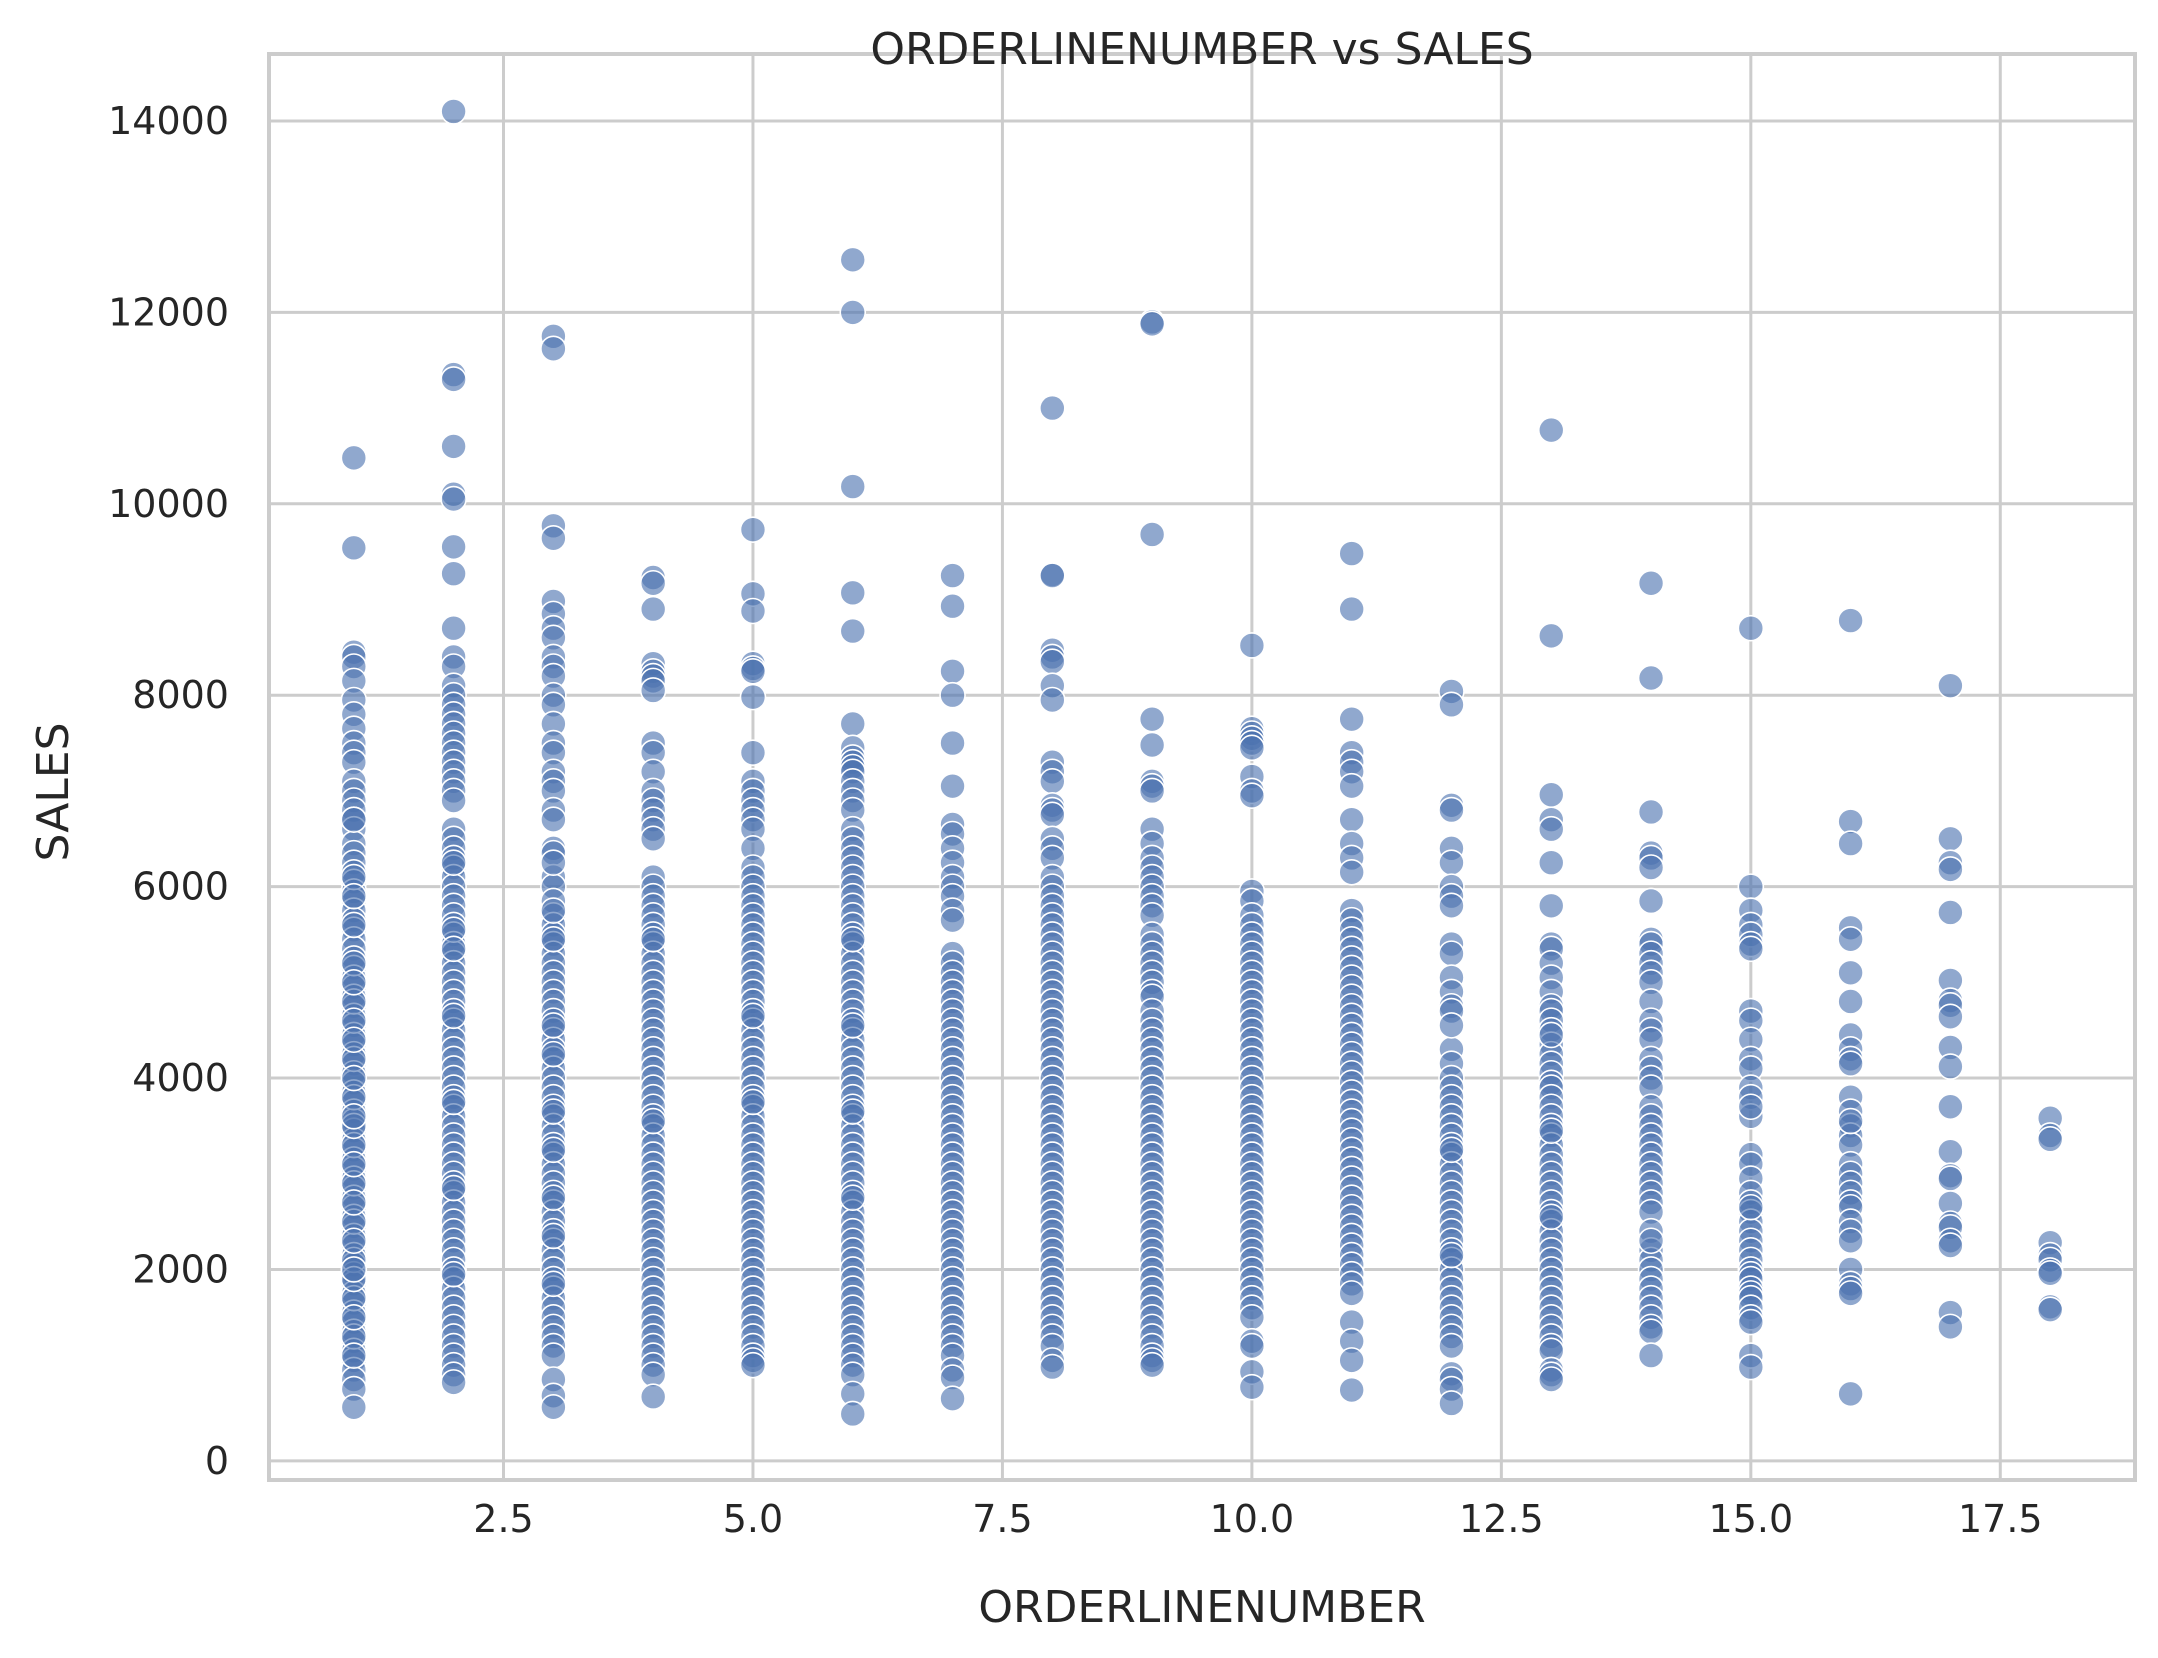 The height and width of the screenshot is (1658, 2158). Describe the element at coordinates (1201, 1607) in the screenshot. I see `x-axis-label: ORDERLINENUMBER` at that location.